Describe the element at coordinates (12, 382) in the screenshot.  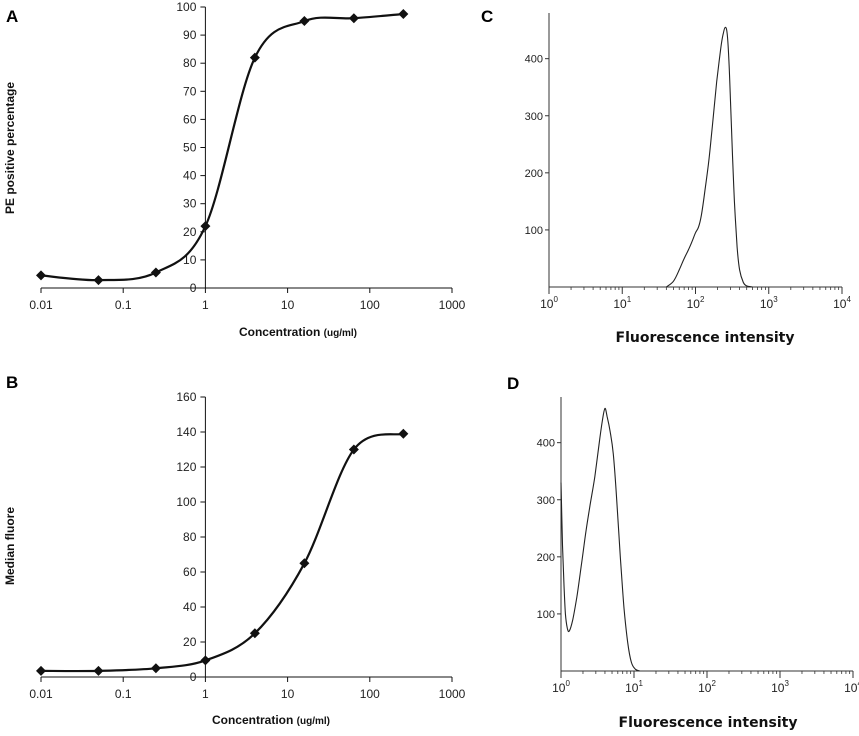
I see `panel-letter-b: B` at that location.